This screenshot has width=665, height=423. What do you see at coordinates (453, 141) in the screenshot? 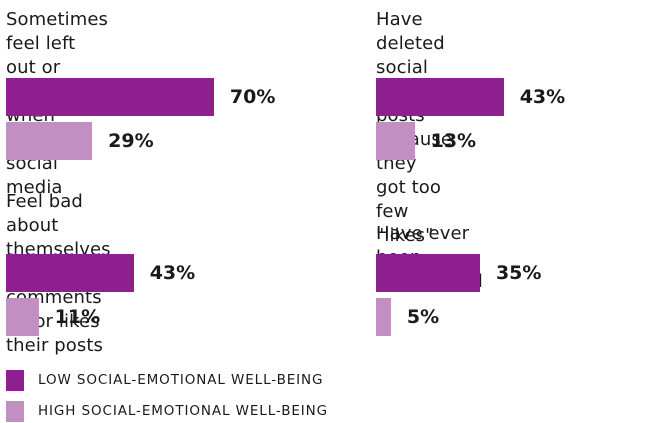
I see `value-label-high: 13%` at bounding box center [453, 141].